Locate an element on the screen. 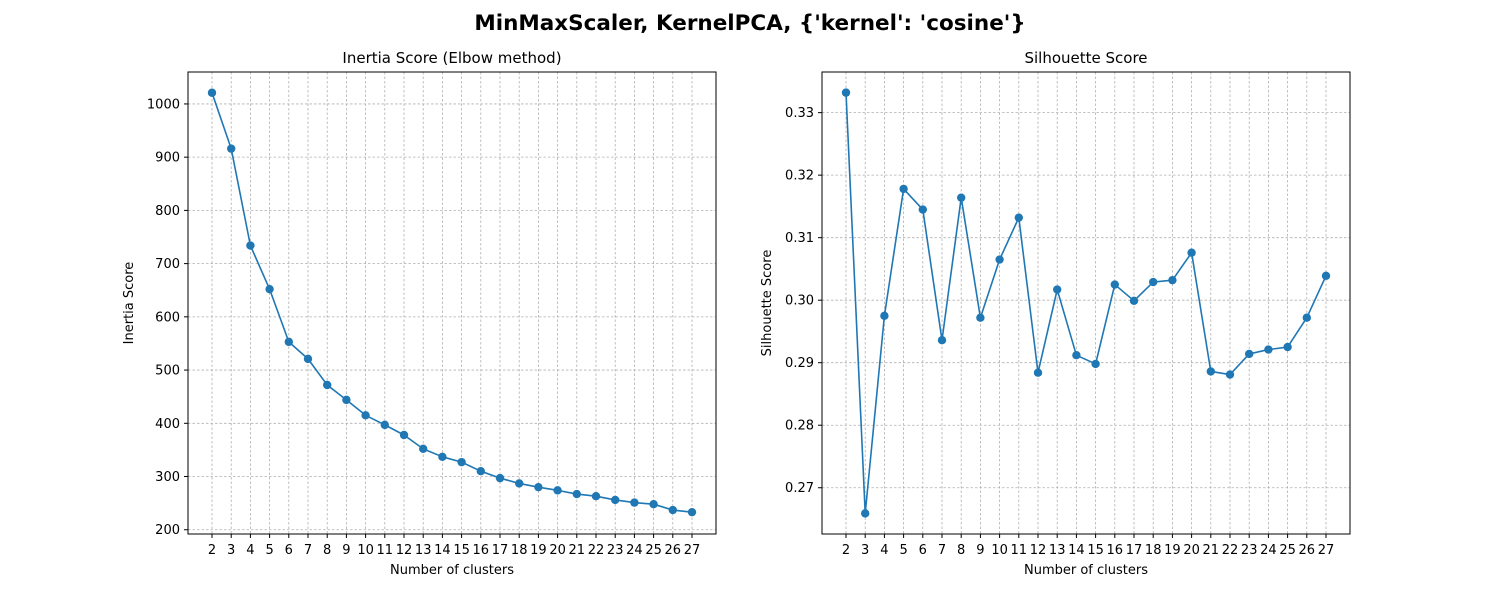 The image size is (1500, 600). silhouette-x-tick-label: 9 is located at coordinates (980, 550).